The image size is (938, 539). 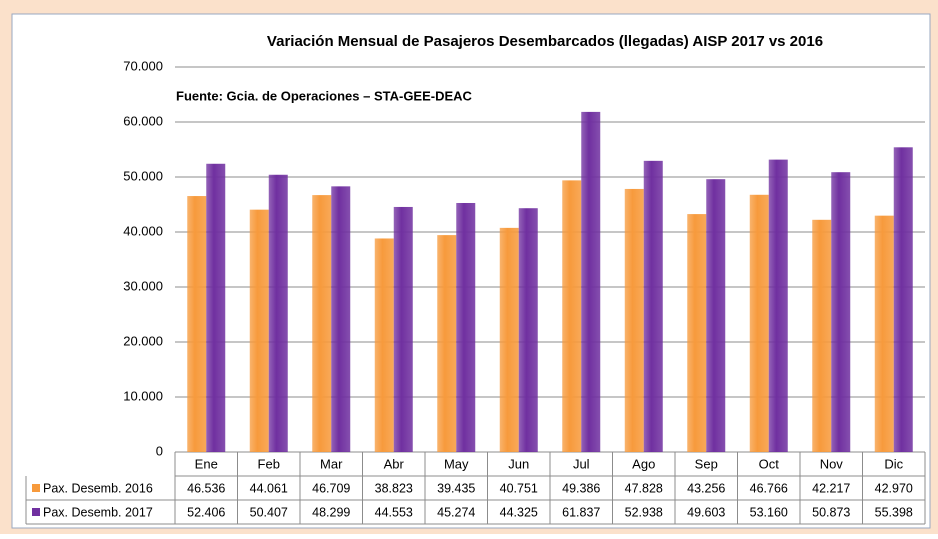 I want to click on table-value: 55.398, so click(x=894, y=512).